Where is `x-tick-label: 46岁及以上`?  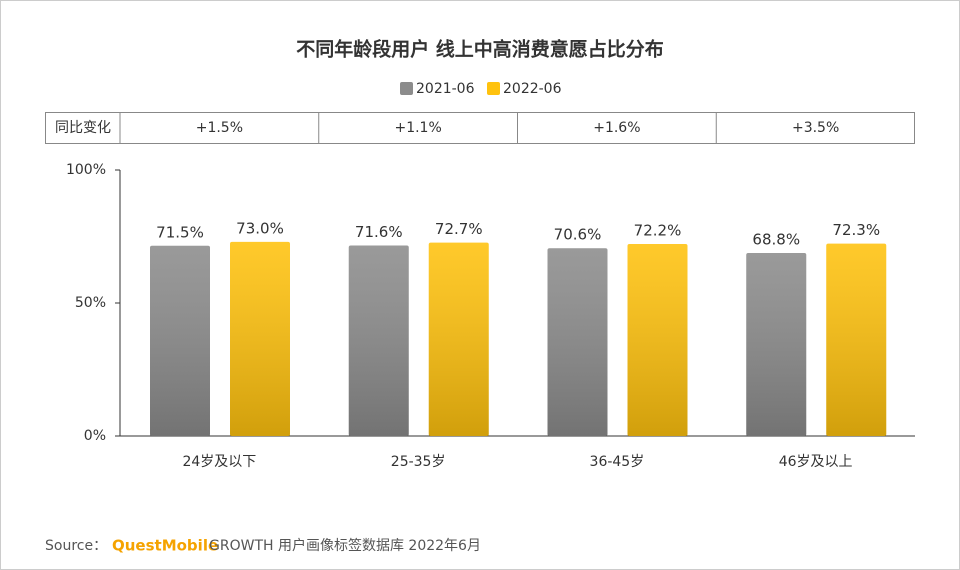
x-tick-label: 46岁及以上 is located at coordinates (816, 462).